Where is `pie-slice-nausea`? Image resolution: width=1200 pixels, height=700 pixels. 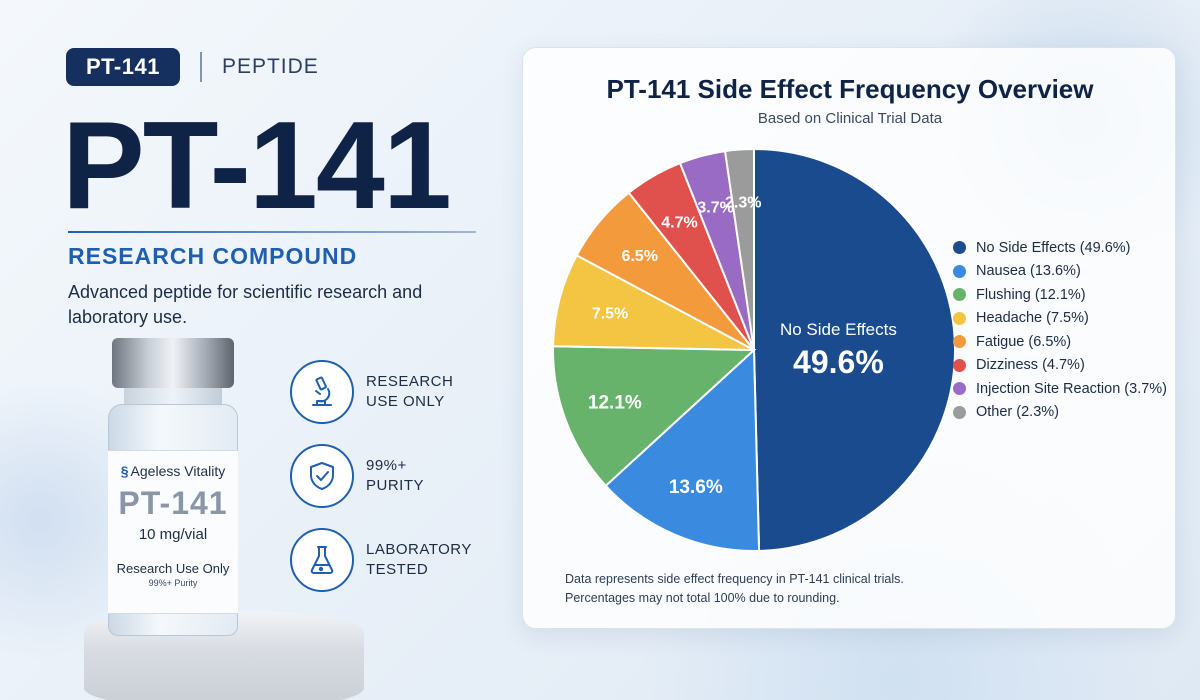
pie-slice-nausea is located at coordinates (682, 449).